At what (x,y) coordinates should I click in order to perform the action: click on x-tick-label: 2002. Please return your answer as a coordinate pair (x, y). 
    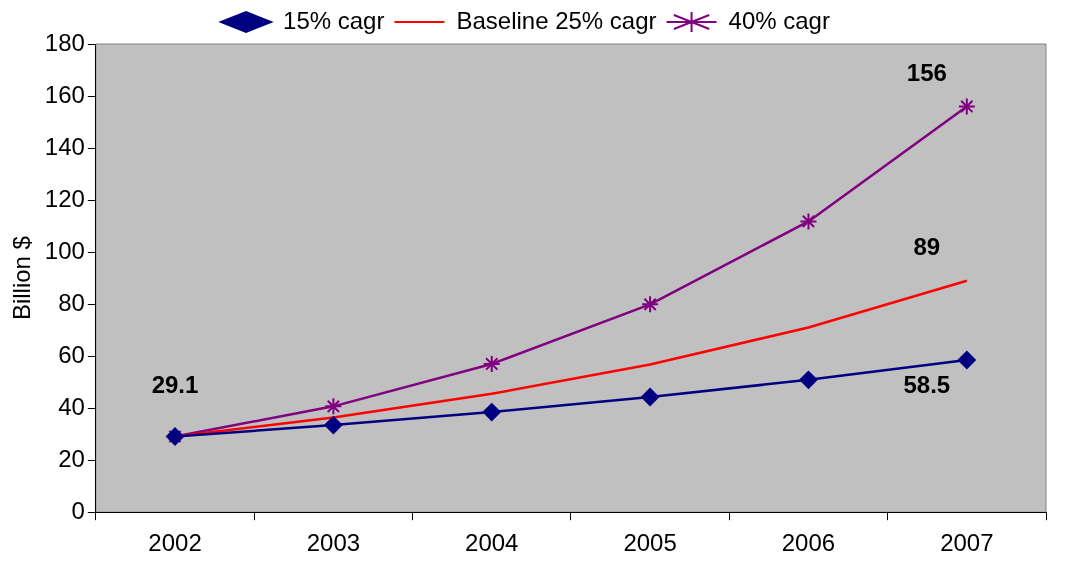
    Looking at the image, I should click on (175, 543).